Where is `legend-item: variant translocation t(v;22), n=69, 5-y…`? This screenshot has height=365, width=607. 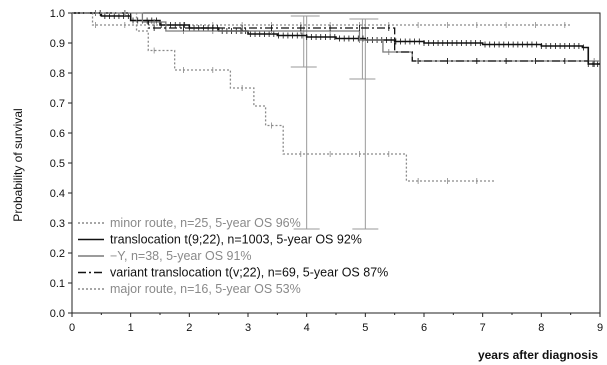
legend-item: variant translocation t(v;22), n=69, 5-y… is located at coordinates (233, 273).